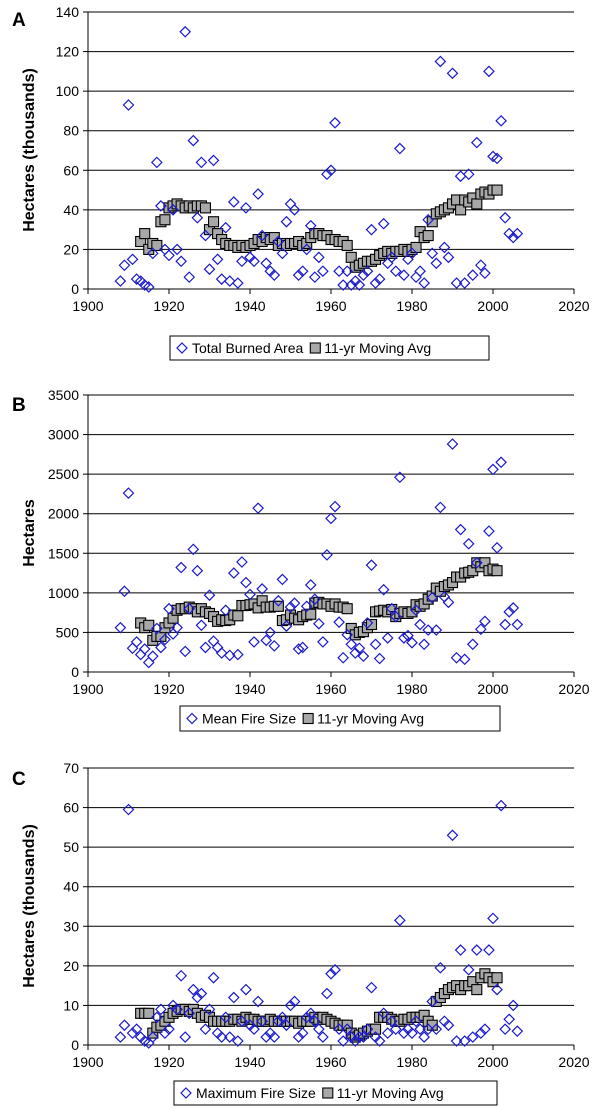  I want to click on x-tick-label: 1940, so click(249, 689).